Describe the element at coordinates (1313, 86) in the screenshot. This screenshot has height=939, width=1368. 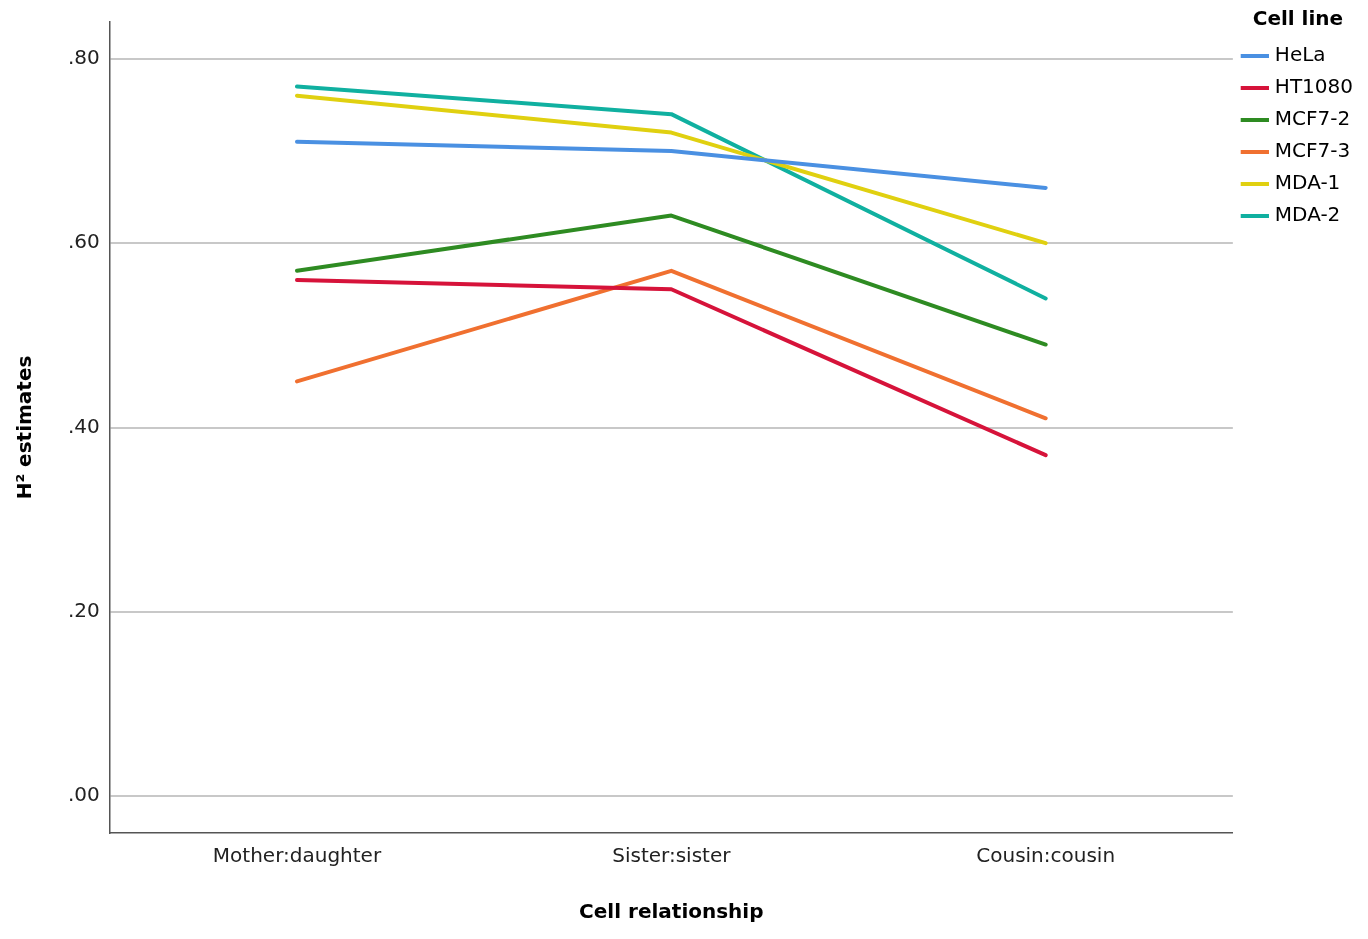
I see `legend-label: HT1080` at that location.